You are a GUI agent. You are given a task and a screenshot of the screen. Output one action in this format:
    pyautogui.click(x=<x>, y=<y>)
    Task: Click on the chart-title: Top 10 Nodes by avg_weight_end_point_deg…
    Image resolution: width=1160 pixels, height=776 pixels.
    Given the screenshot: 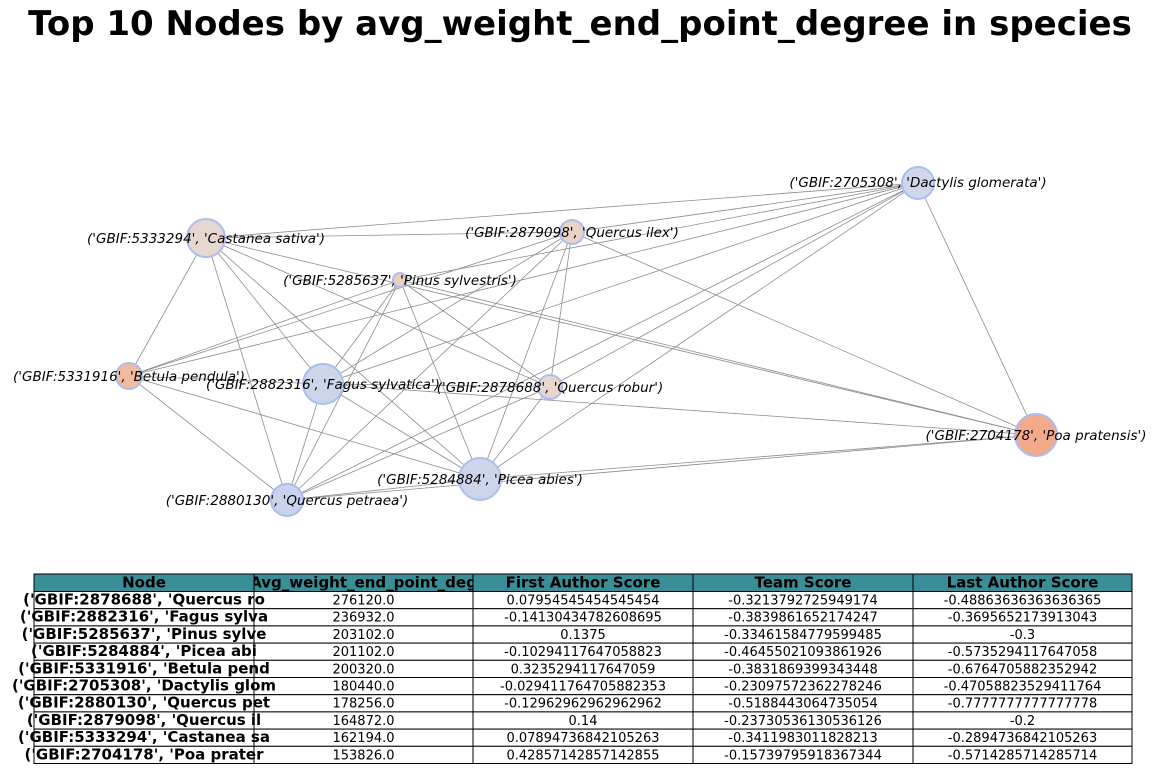 What is the action you would take?
    pyautogui.click(x=580, y=24)
    